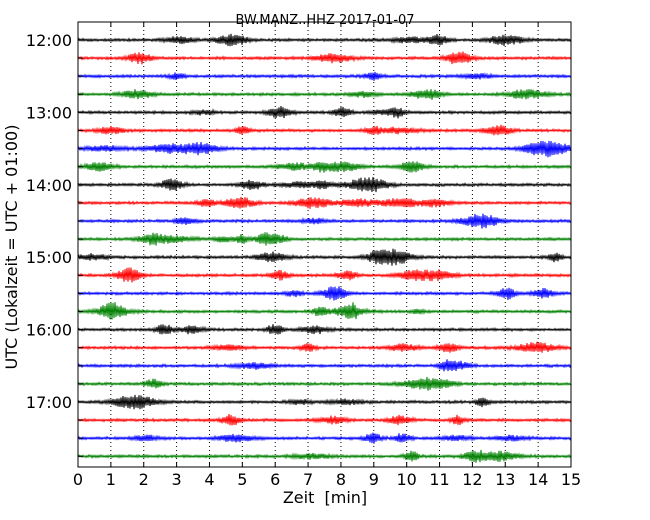  What do you see at coordinates (325, 497) in the screenshot?
I see `x-axis-label: Zeit [min]` at bounding box center [325, 497].